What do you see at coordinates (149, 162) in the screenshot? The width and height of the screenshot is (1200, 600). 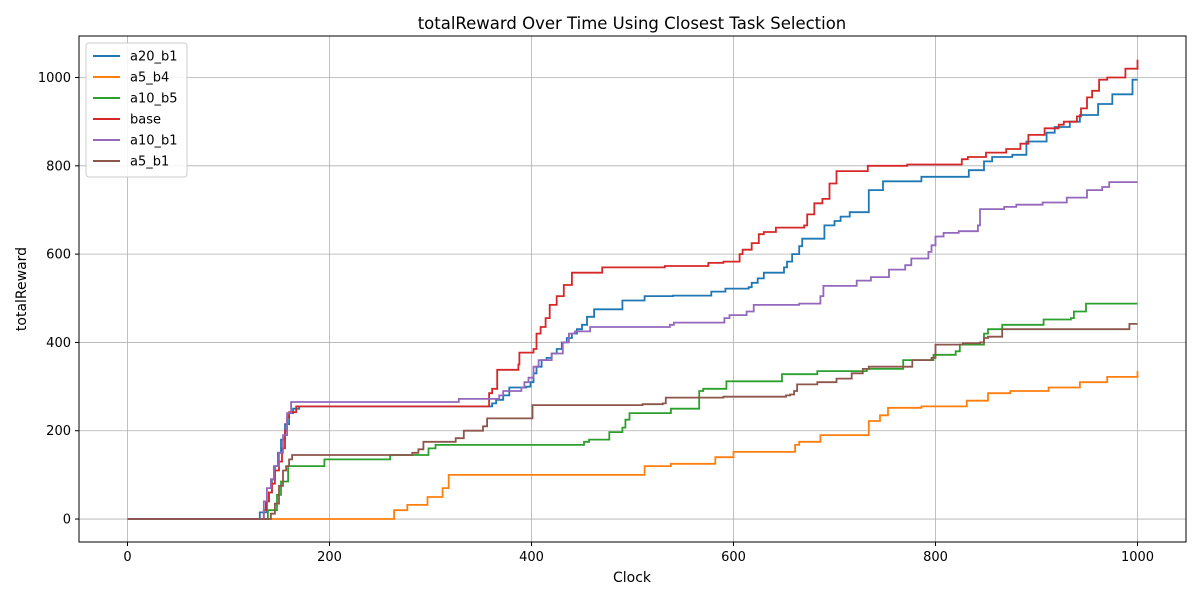 I see `legend-label: a5_b1` at bounding box center [149, 162].